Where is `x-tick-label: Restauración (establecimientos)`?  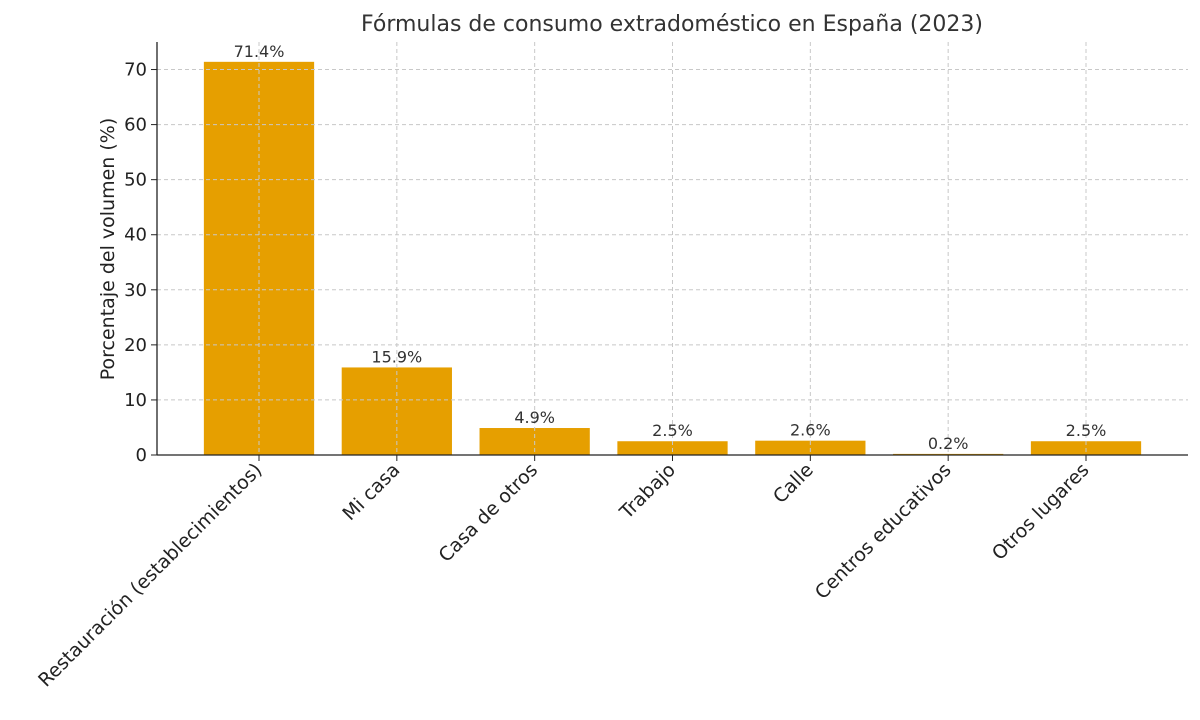 x-tick-label: Restauración (establecimientos) is located at coordinates (150, 575).